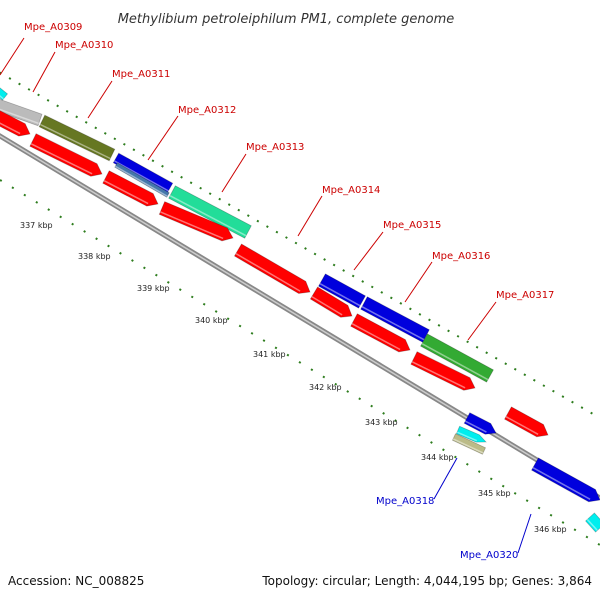  Describe the element at coordinates (207, 110) in the screenshot. I see `gene-label-mpe-a0312: Mpe_A0312` at that location.